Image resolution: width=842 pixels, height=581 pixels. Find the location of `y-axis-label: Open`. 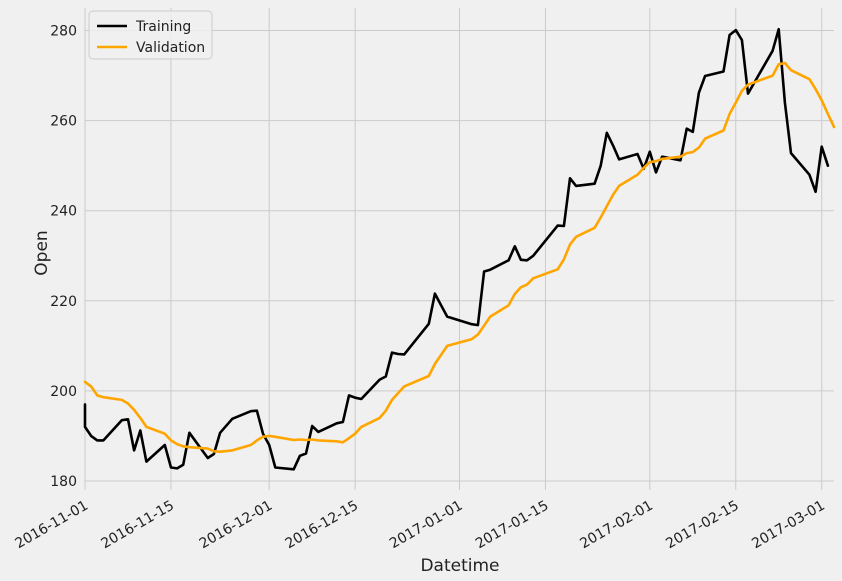

y-axis-label: Open is located at coordinates (42, 252).